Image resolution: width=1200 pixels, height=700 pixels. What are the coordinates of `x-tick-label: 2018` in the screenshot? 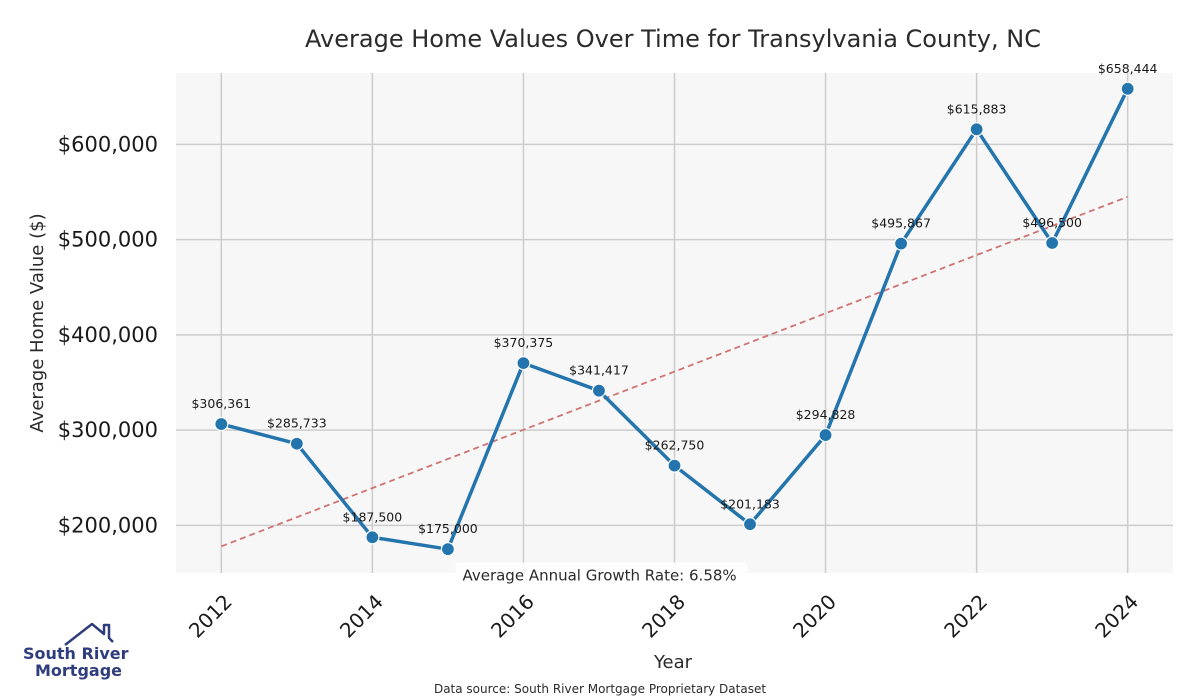 It's located at (663, 616).